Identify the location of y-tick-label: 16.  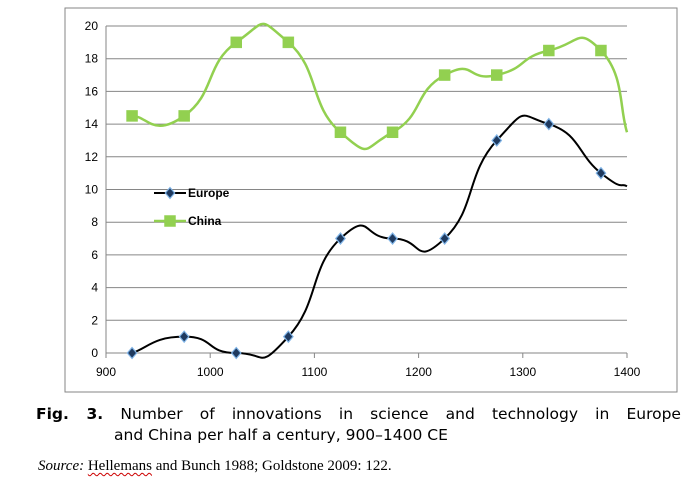
(92, 91).